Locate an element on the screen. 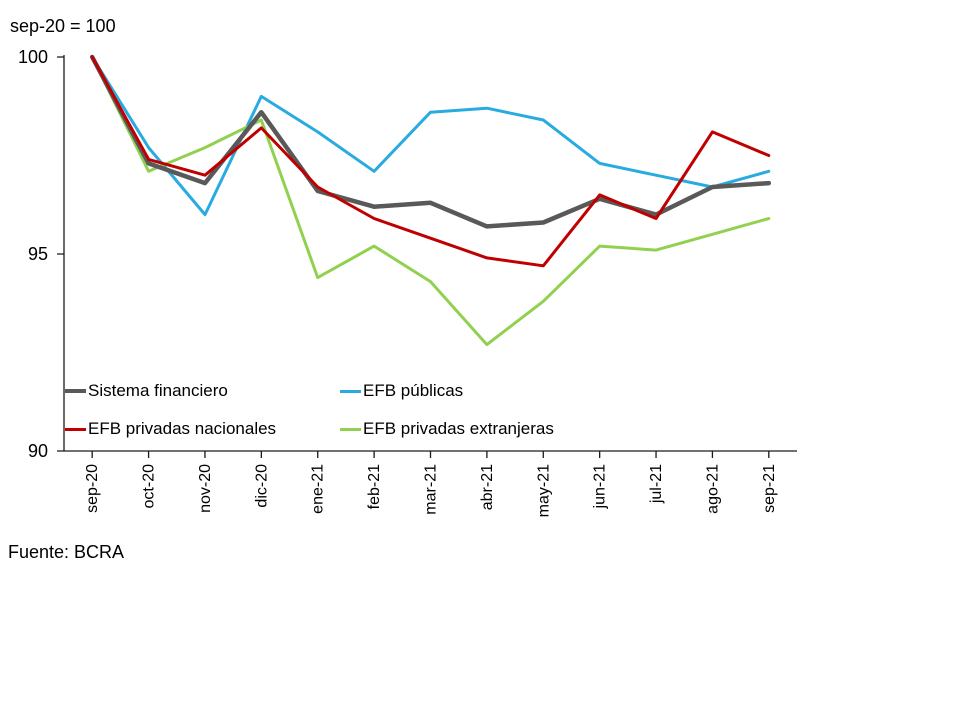  legend-item-efb-privadas-nacionales: EFB privadas nacionales is located at coordinates (170, 429).